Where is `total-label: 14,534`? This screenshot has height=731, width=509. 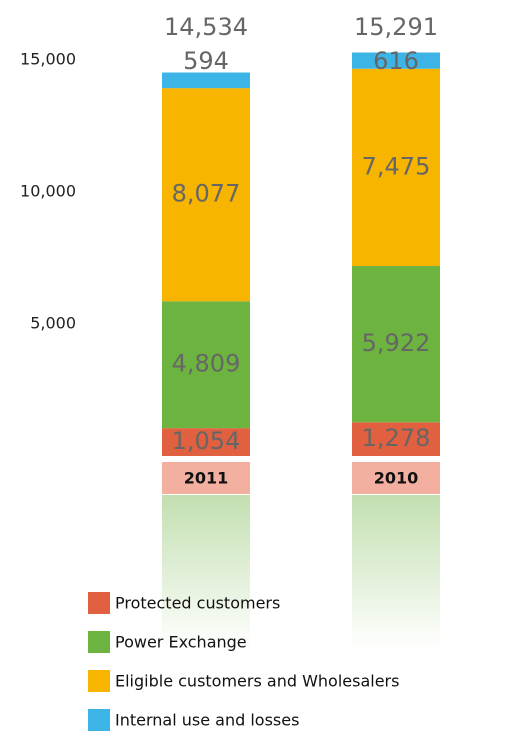 total-label: 14,534 is located at coordinates (206, 27).